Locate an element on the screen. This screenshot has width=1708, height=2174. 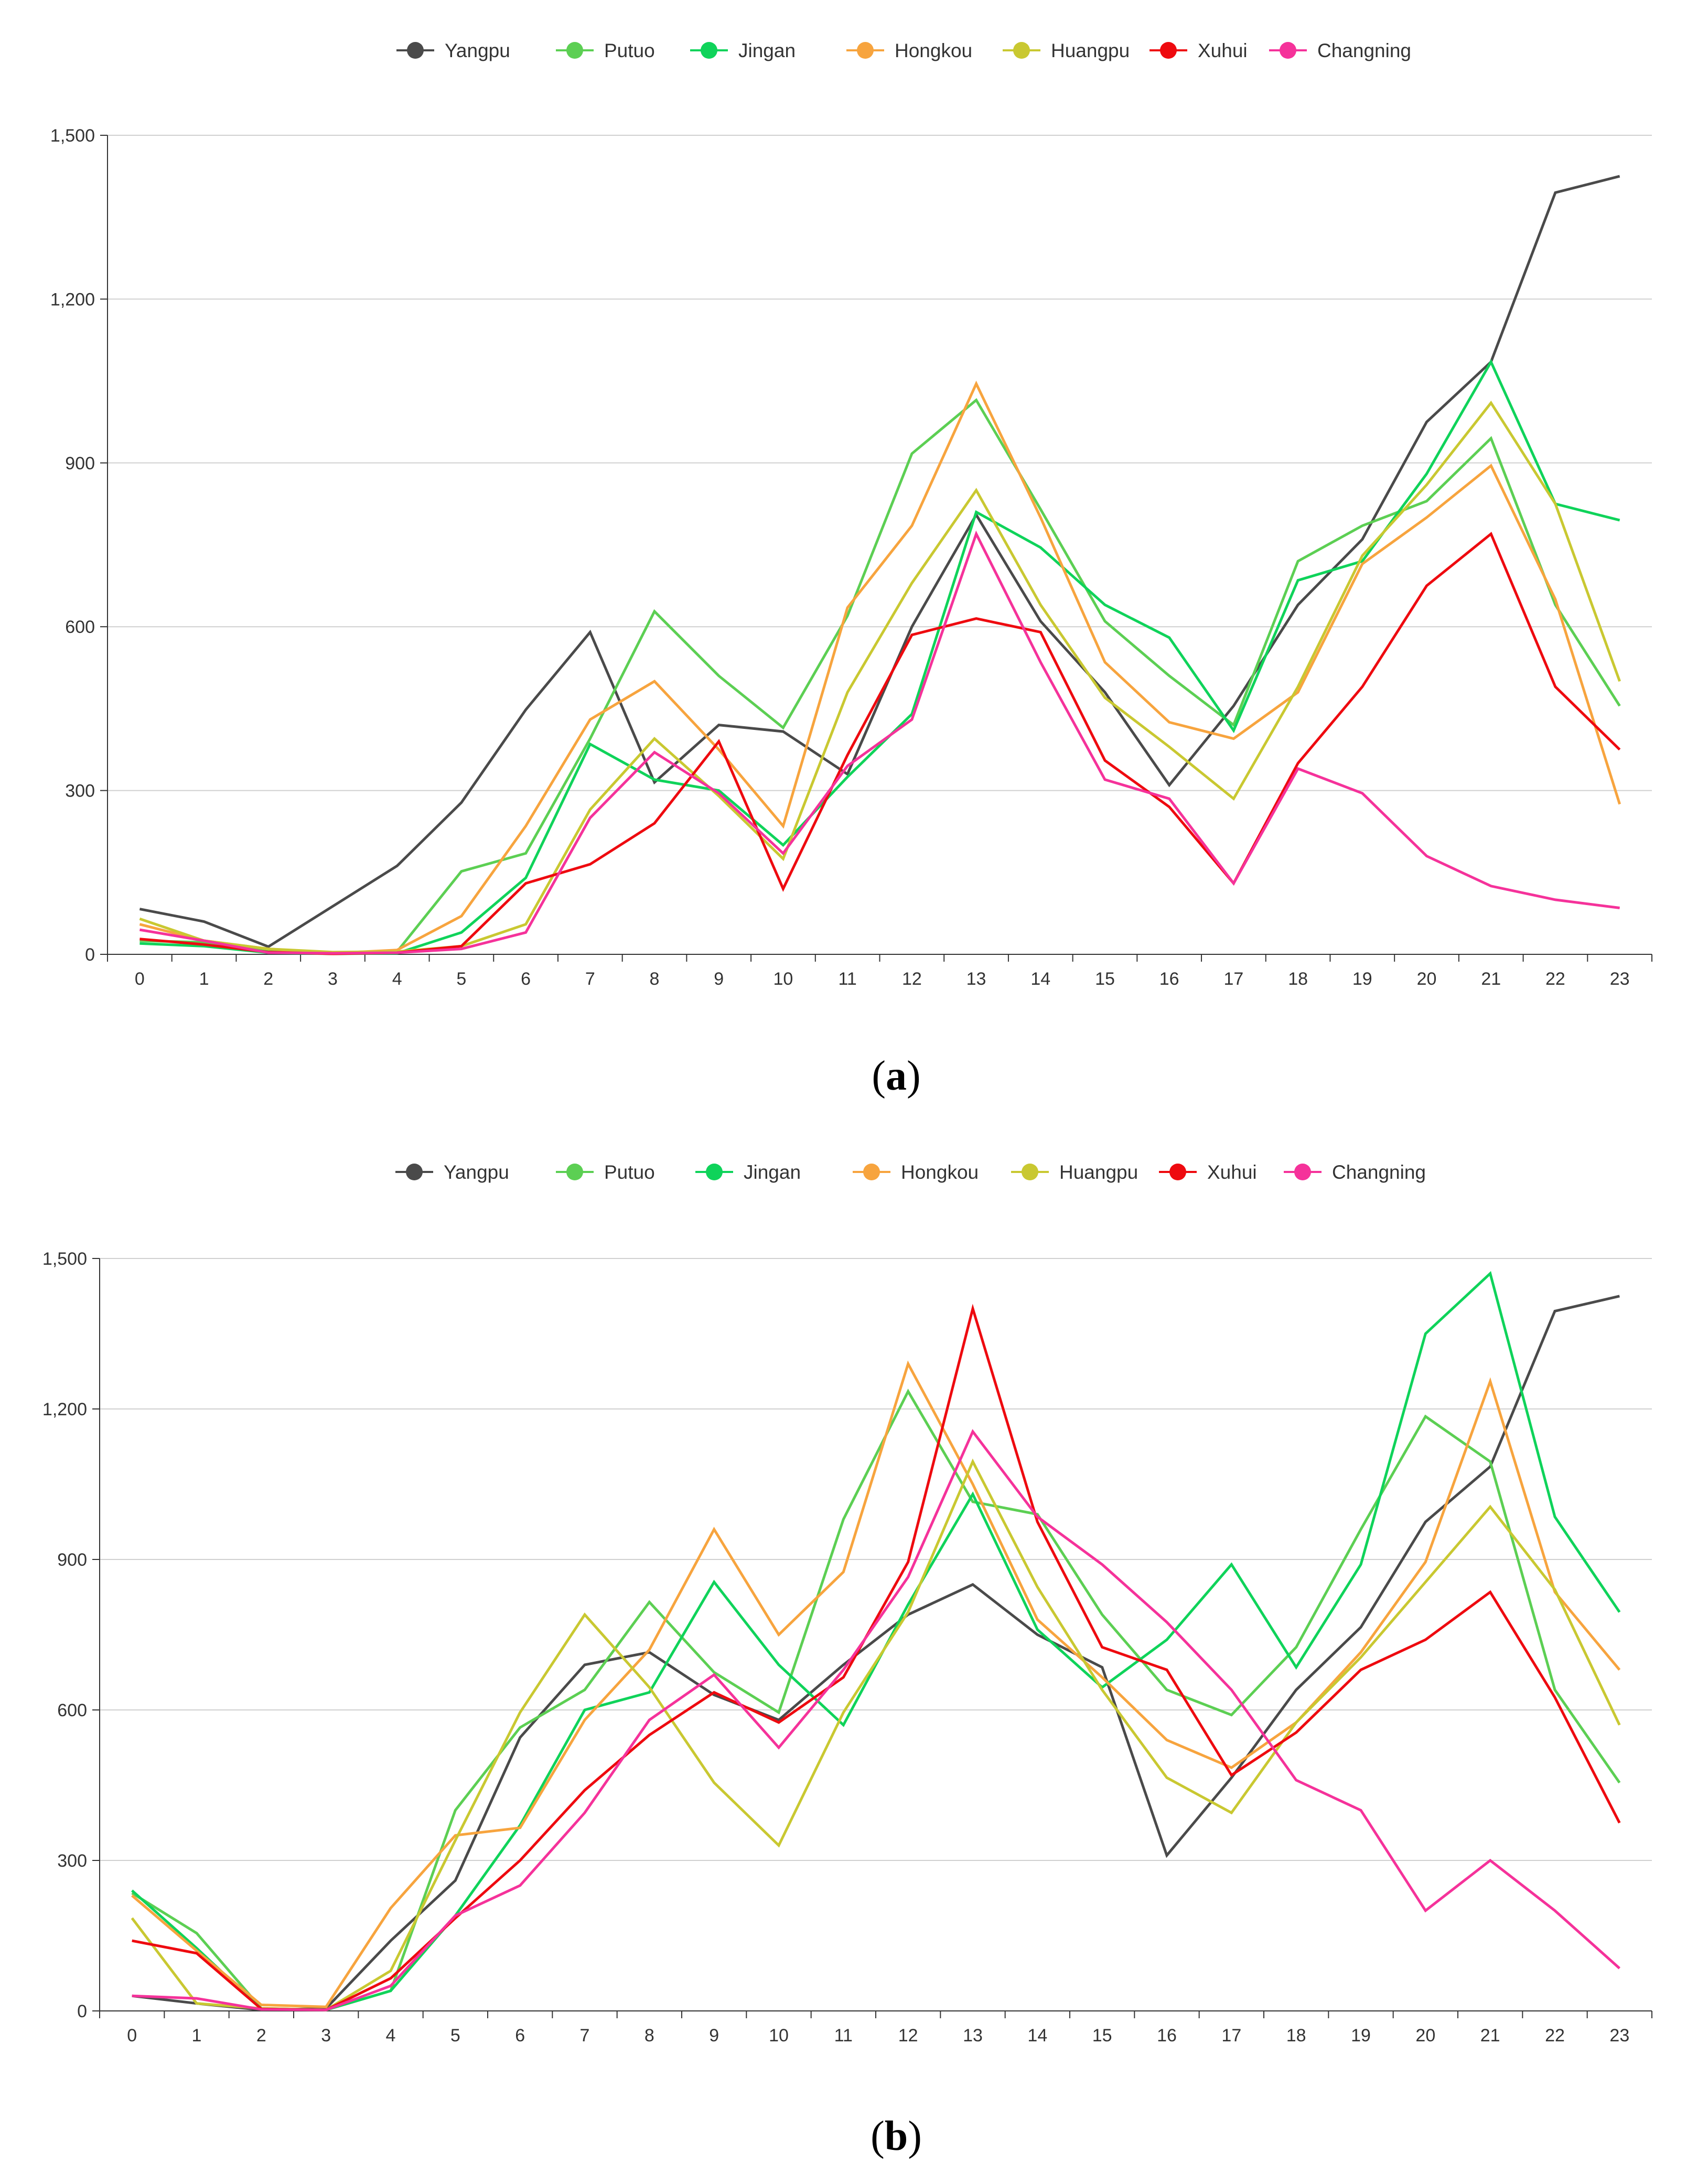
caption-a: (a) is located at coordinates (896, 1076).